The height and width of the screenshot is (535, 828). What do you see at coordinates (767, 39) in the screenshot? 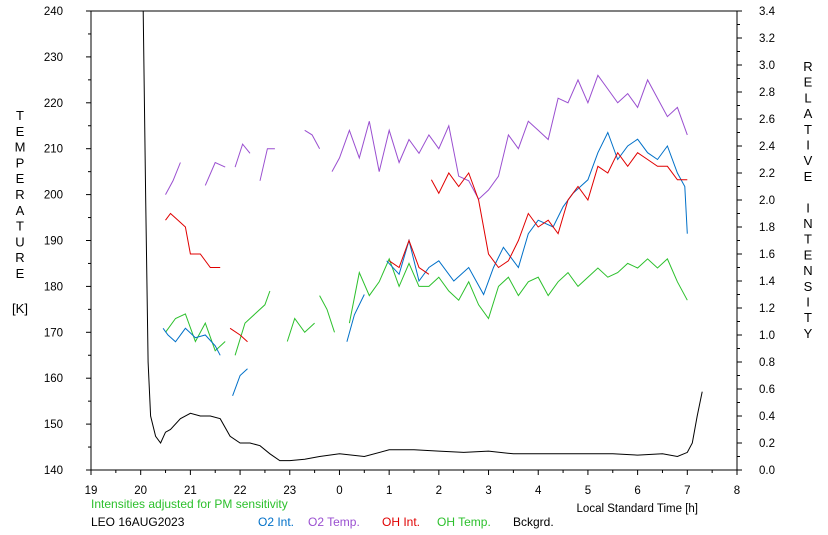
I see `right-tick-label: 3.2` at bounding box center [767, 39].